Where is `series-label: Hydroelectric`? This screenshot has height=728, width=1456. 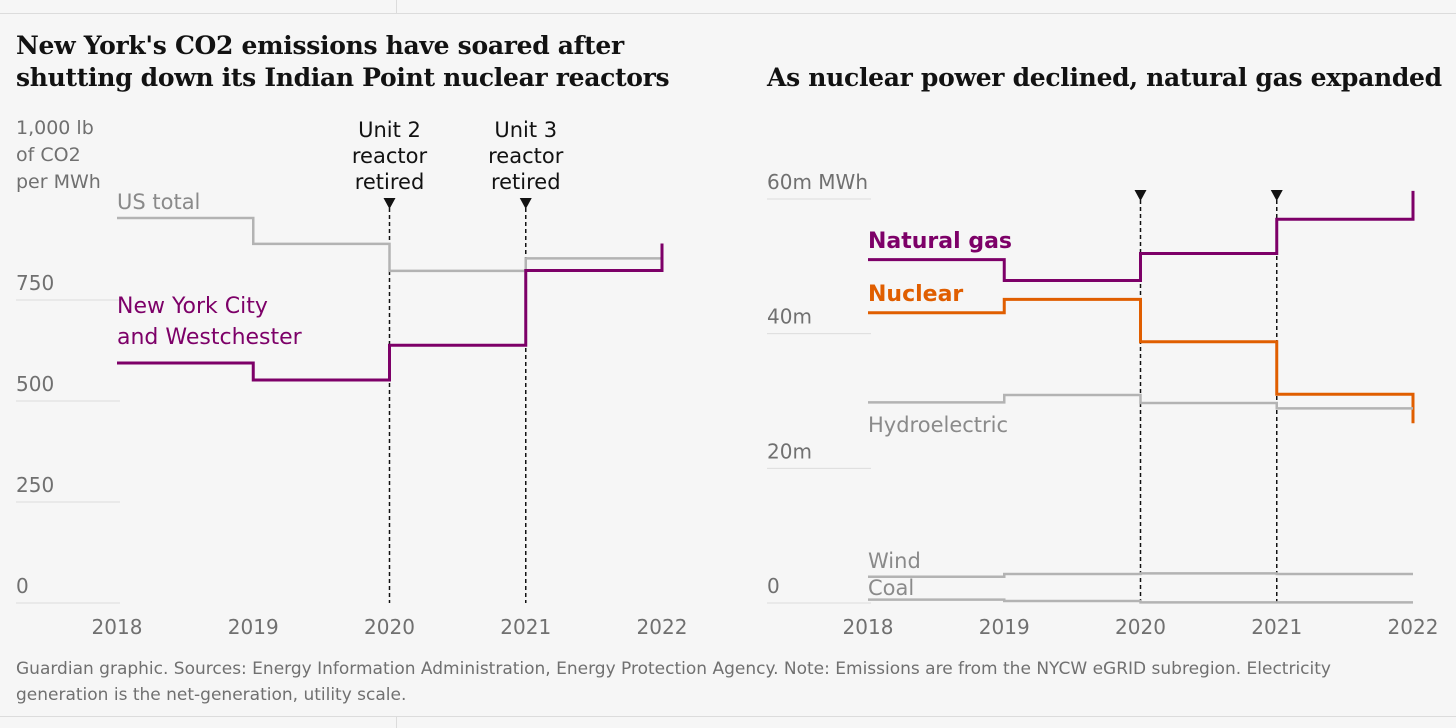
series-label: Hydroelectric is located at coordinates (938, 425).